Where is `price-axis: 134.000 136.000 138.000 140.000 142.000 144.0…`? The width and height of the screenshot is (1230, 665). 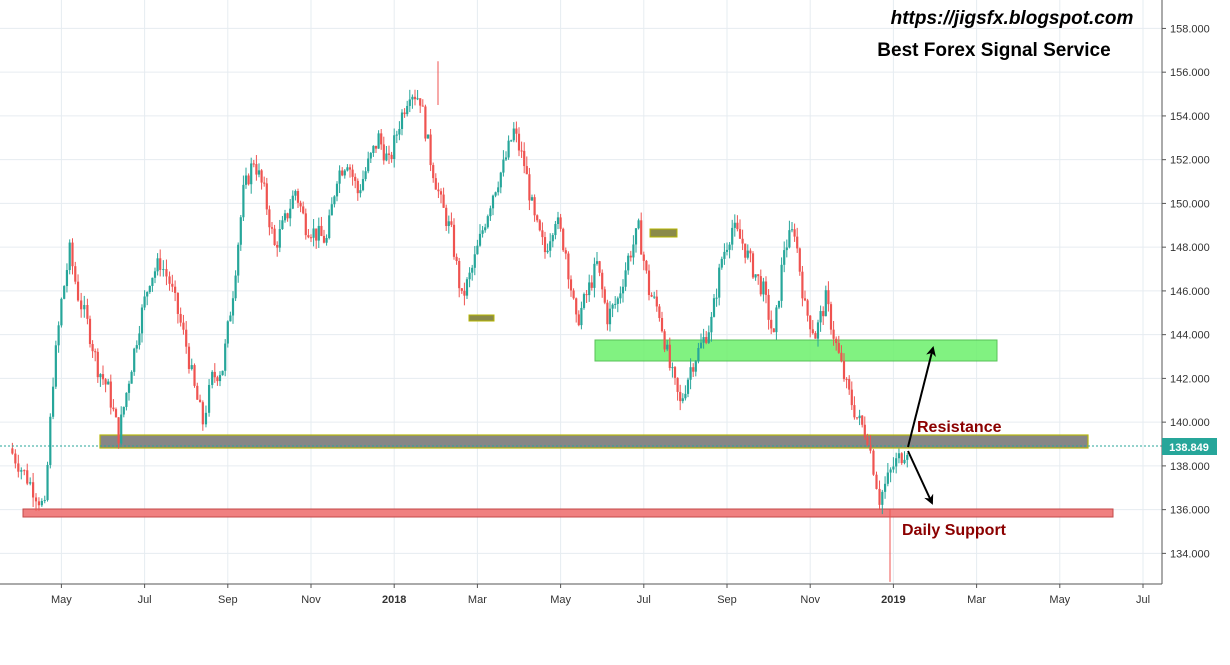
price-axis: 134.000 136.000 138.000 140.000 142.000 144.0… is located at coordinates (1186, 291).